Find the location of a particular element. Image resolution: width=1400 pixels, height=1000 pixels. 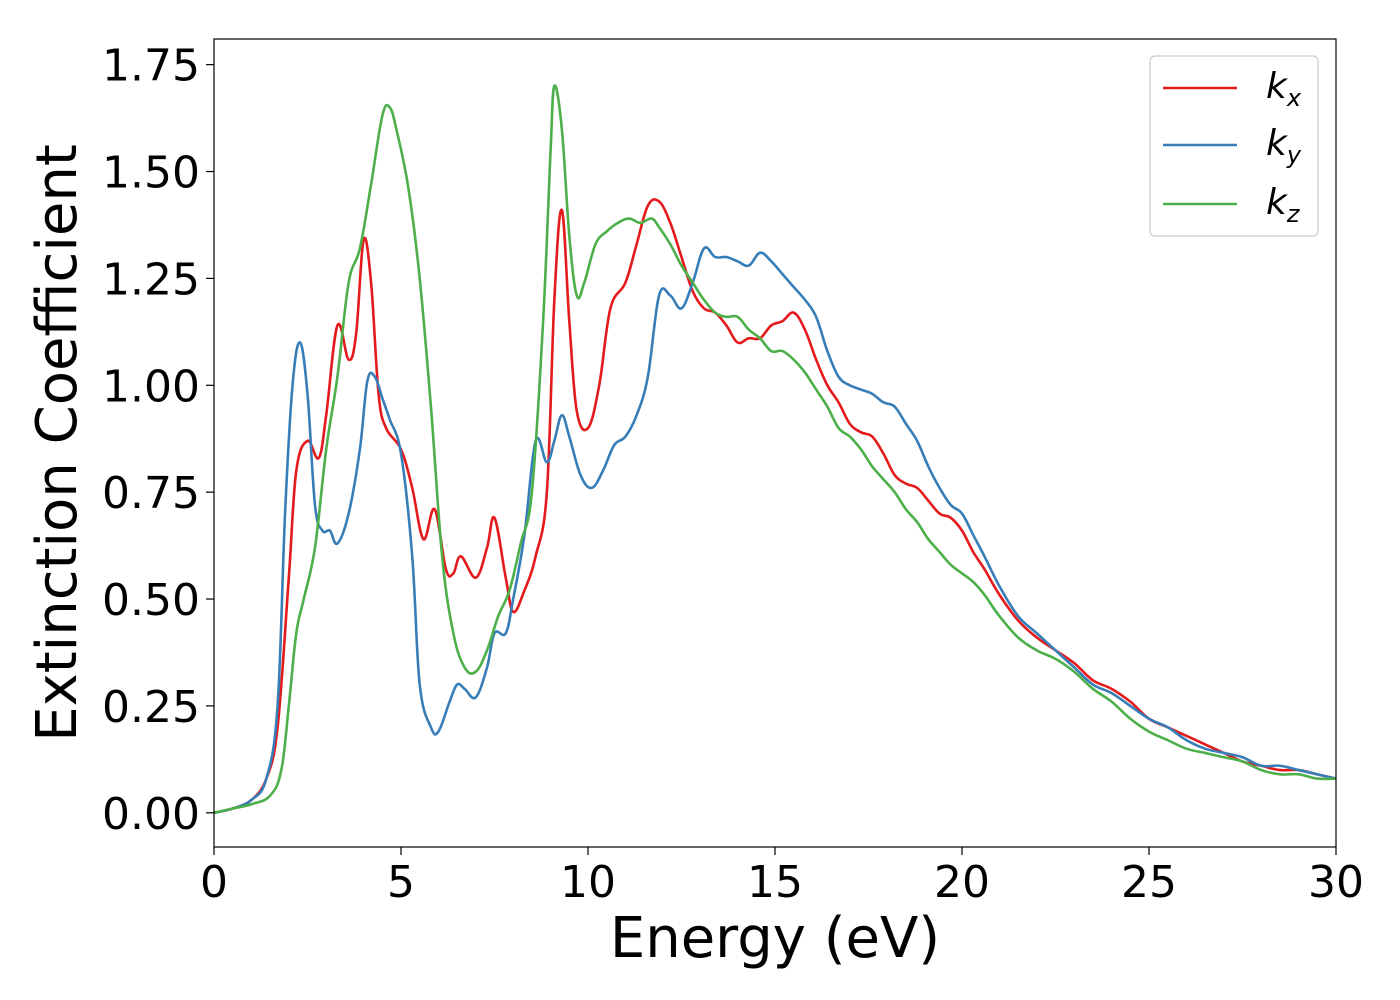

x-tick-label: 25 is located at coordinates (1149, 882).